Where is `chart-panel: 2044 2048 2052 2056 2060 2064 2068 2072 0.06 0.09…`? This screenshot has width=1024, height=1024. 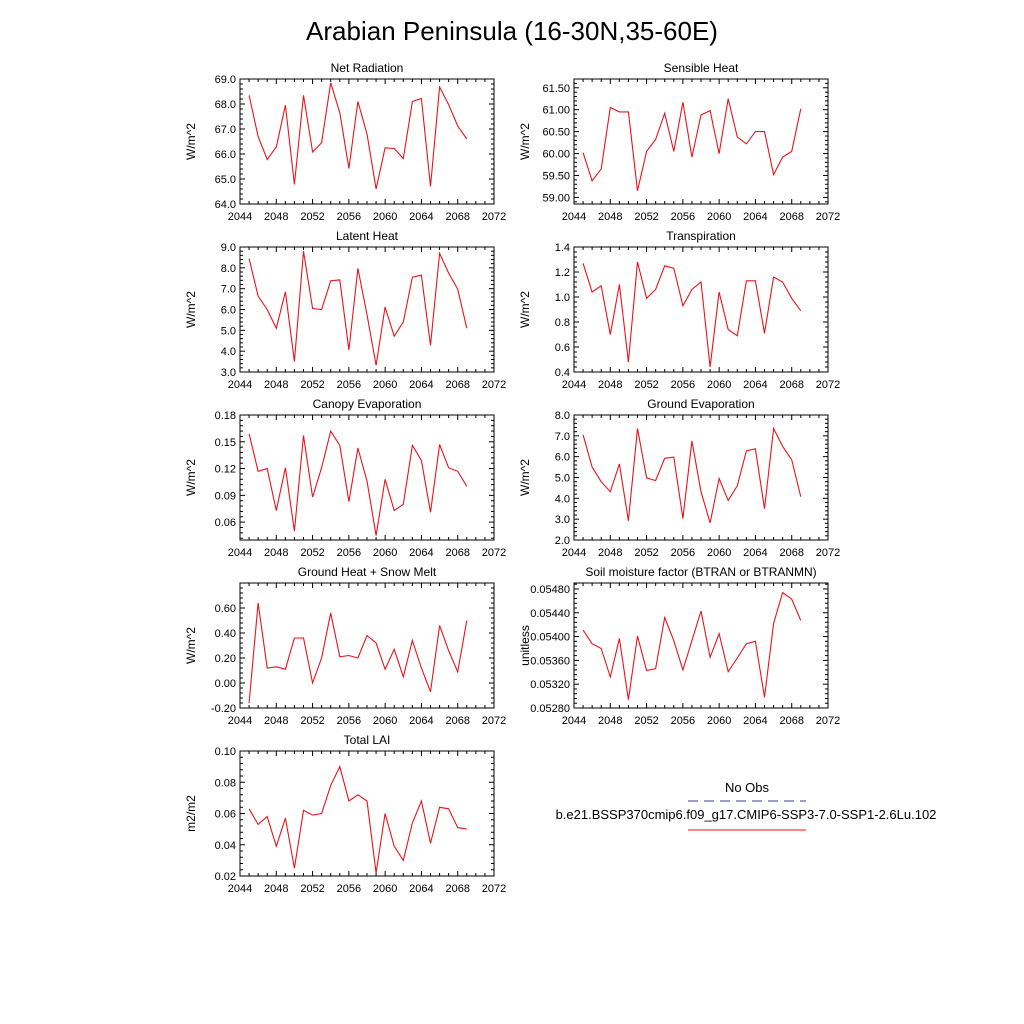
chart-panel: 2044 2048 2052 2056 2060 2064 2068 2072 0.06 0.09… is located at coordinates (345, 478).